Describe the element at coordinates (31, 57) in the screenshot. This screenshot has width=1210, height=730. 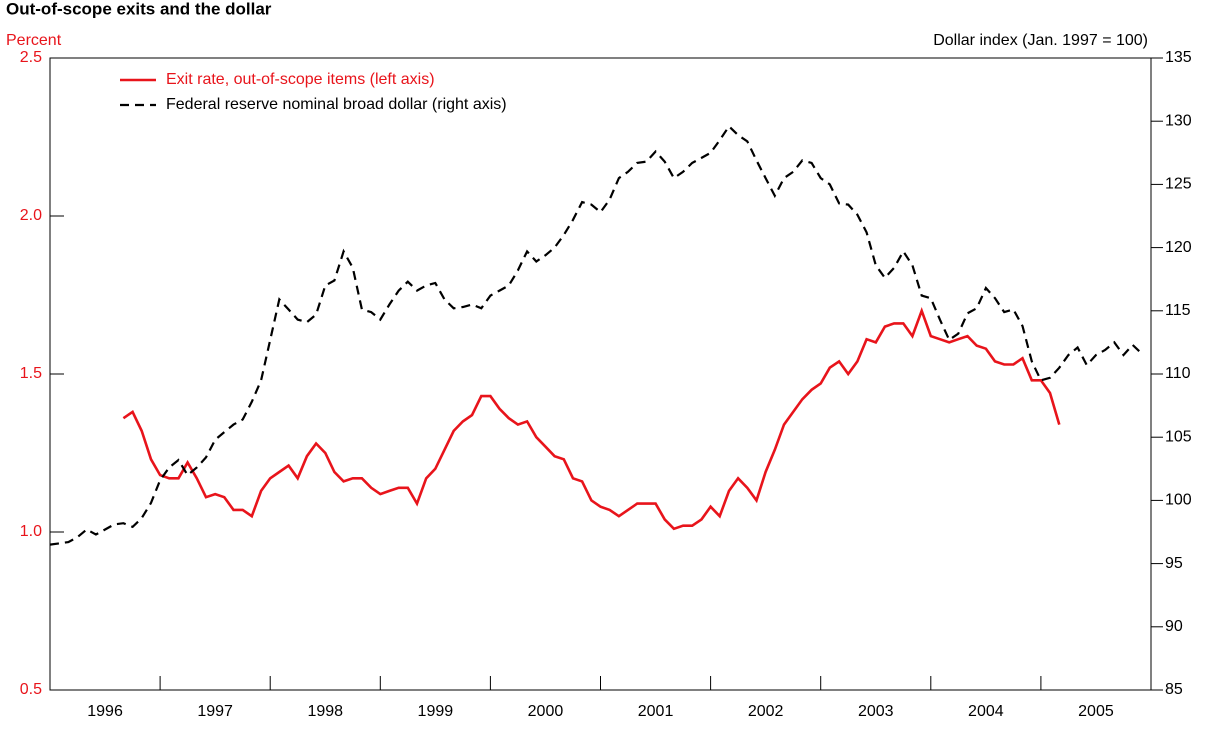
I see `y-tick-label: 2.5` at that location.